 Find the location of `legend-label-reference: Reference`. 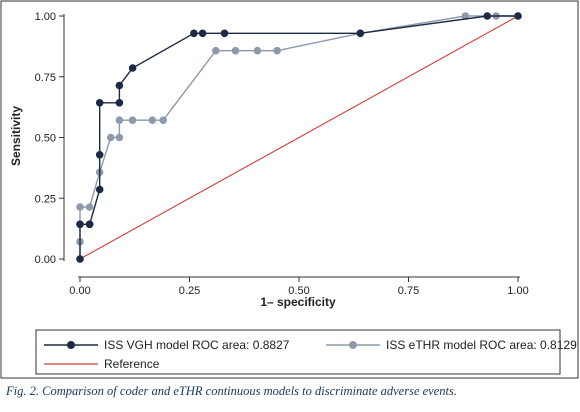

legend-label-reference: Reference is located at coordinates (132, 364).